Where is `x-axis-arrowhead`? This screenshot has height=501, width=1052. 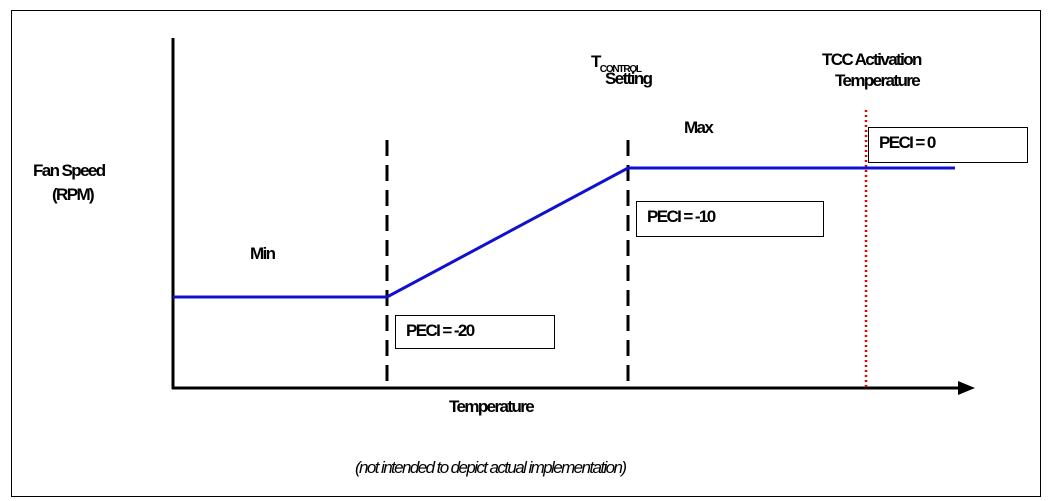
x-axis-arrowhead is located at coordinates (966, 388).